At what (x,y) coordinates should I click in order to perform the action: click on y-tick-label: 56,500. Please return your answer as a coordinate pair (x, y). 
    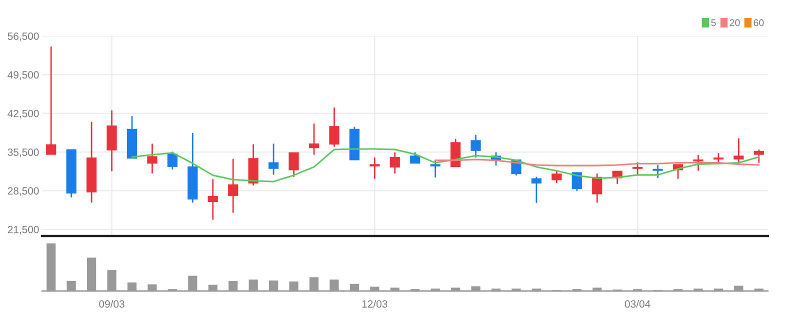
    Looking at the image, I should click on (23, 37).